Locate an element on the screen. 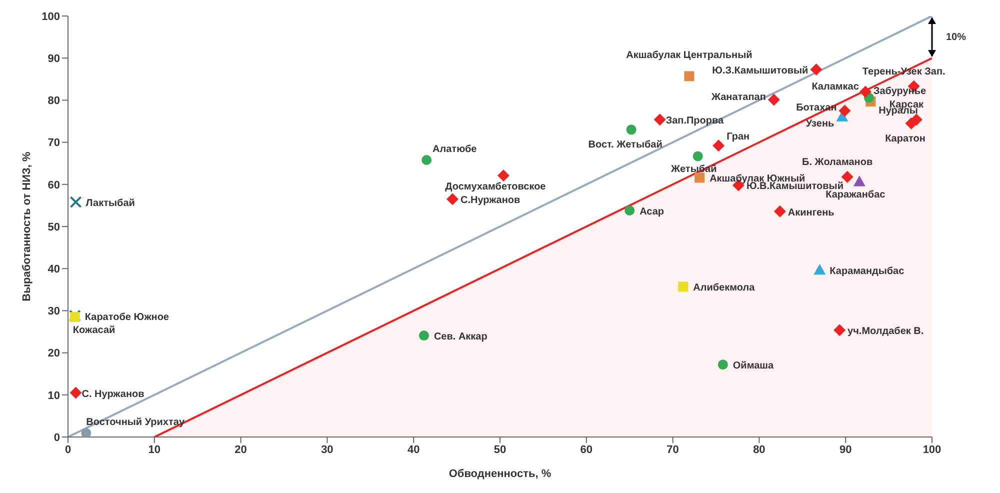  y-tick-label: 40 is located at coordinates (54, 270).